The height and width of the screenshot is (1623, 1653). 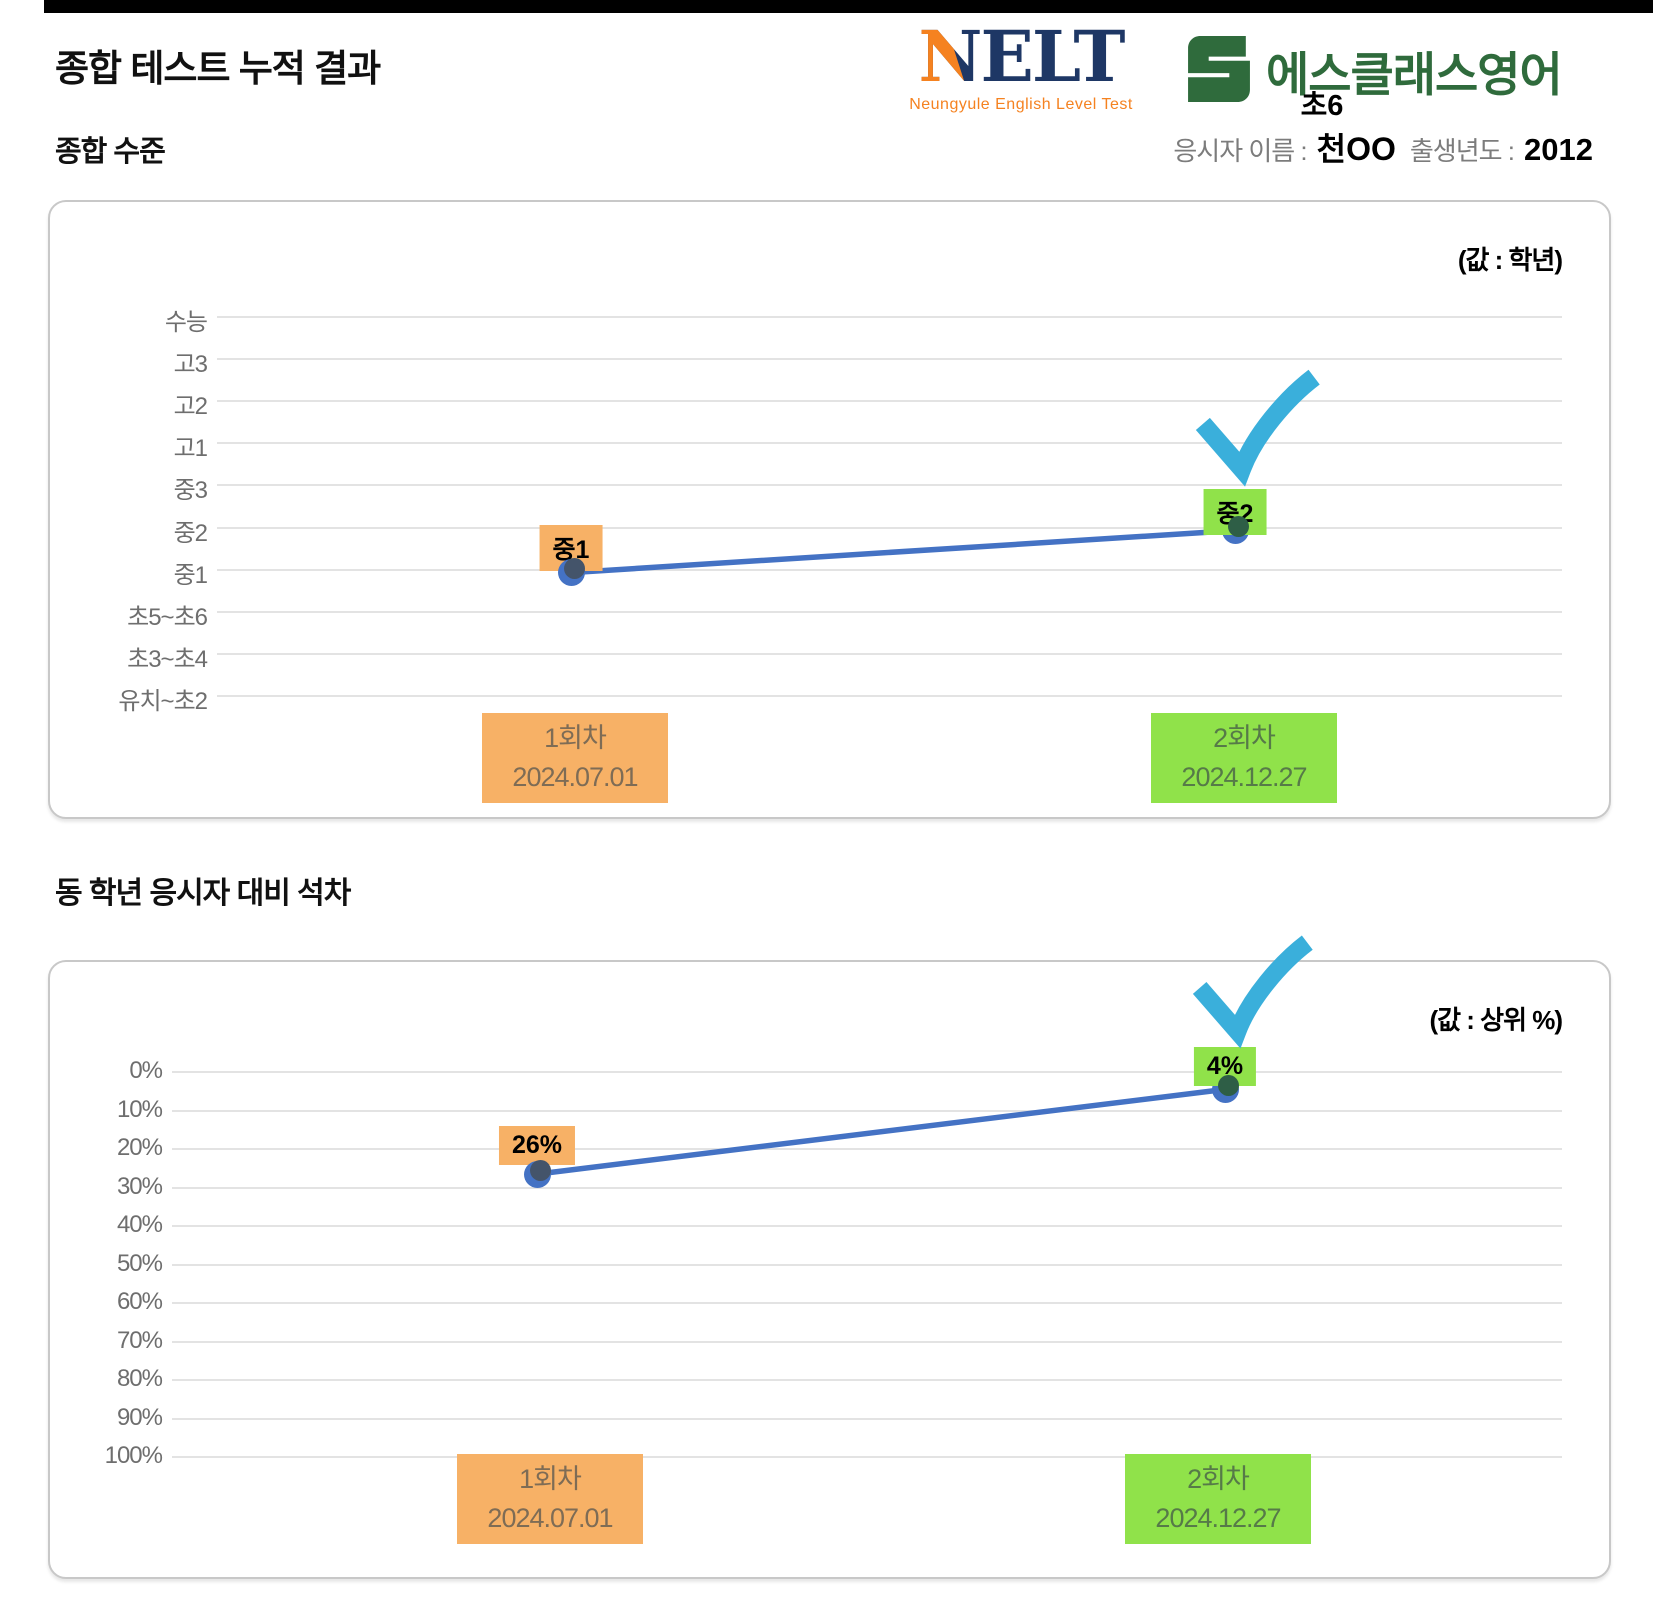 I want to click on student-birth-year: 2012, so click(x=1558, y=149).